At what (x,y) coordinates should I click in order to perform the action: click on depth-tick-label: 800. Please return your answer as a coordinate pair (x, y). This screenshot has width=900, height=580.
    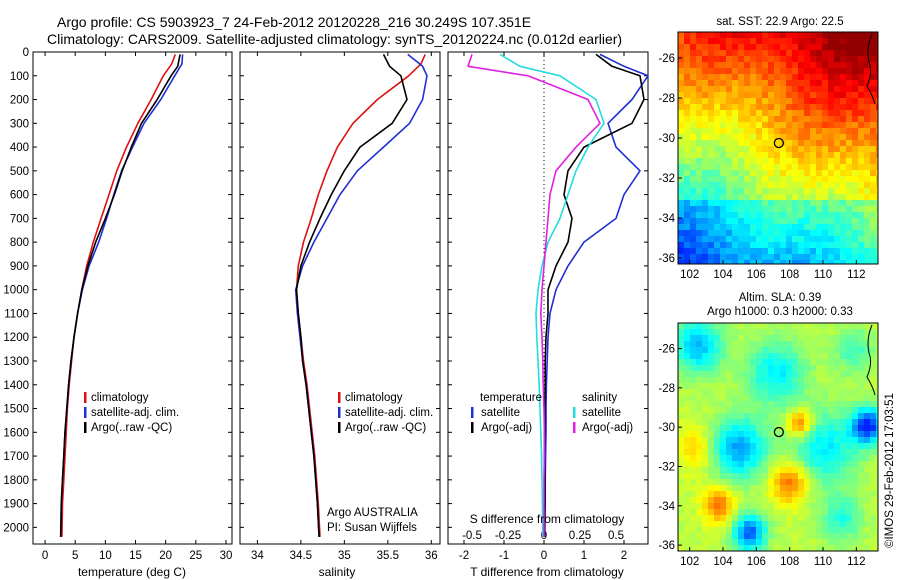
    Looking at the image, I should click on (19, 243).